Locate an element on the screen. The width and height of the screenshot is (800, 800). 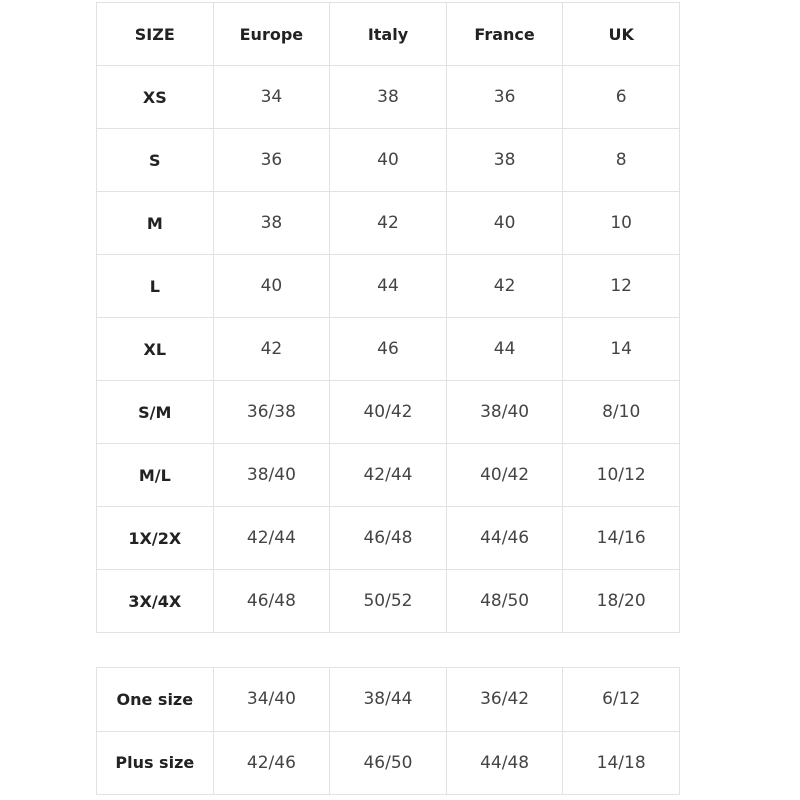
value-cell: 6 is located at coordinates (621, 97).